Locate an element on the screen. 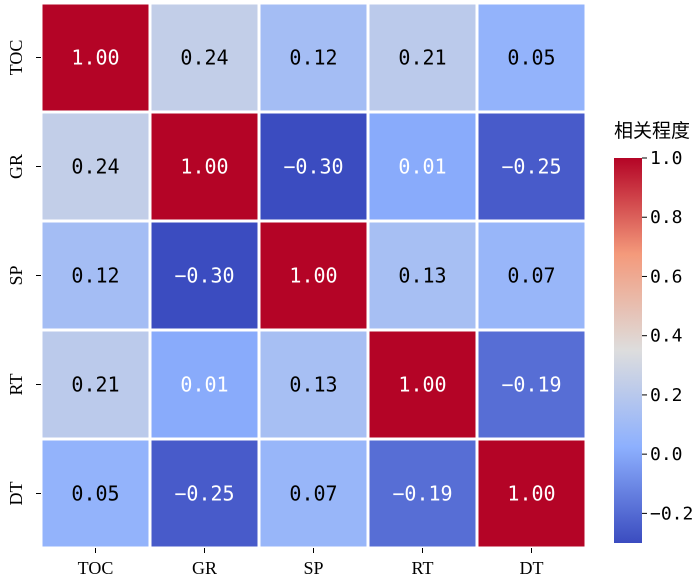 This screenshot has width=700, height=578. y-axis-ticks: TOC GR SP RT DT is located at coordinates (23, 273).